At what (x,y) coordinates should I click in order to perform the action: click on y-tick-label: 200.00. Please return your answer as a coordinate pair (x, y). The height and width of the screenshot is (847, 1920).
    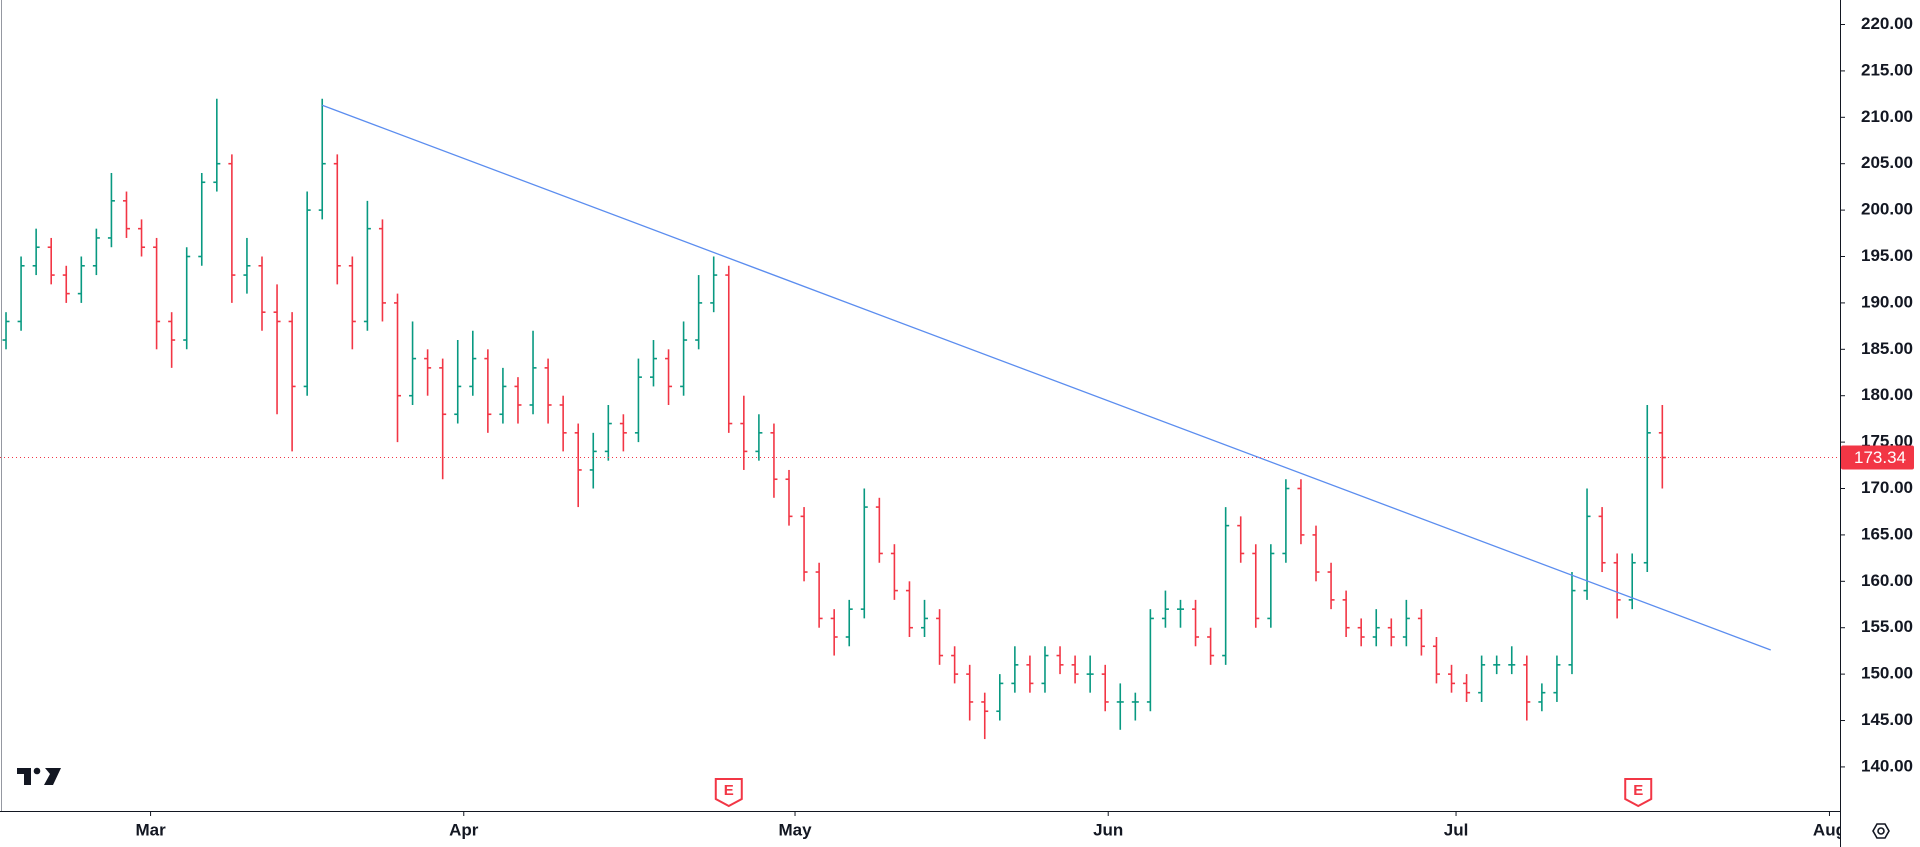
    Looking at the image, I should click on (1887, 209).